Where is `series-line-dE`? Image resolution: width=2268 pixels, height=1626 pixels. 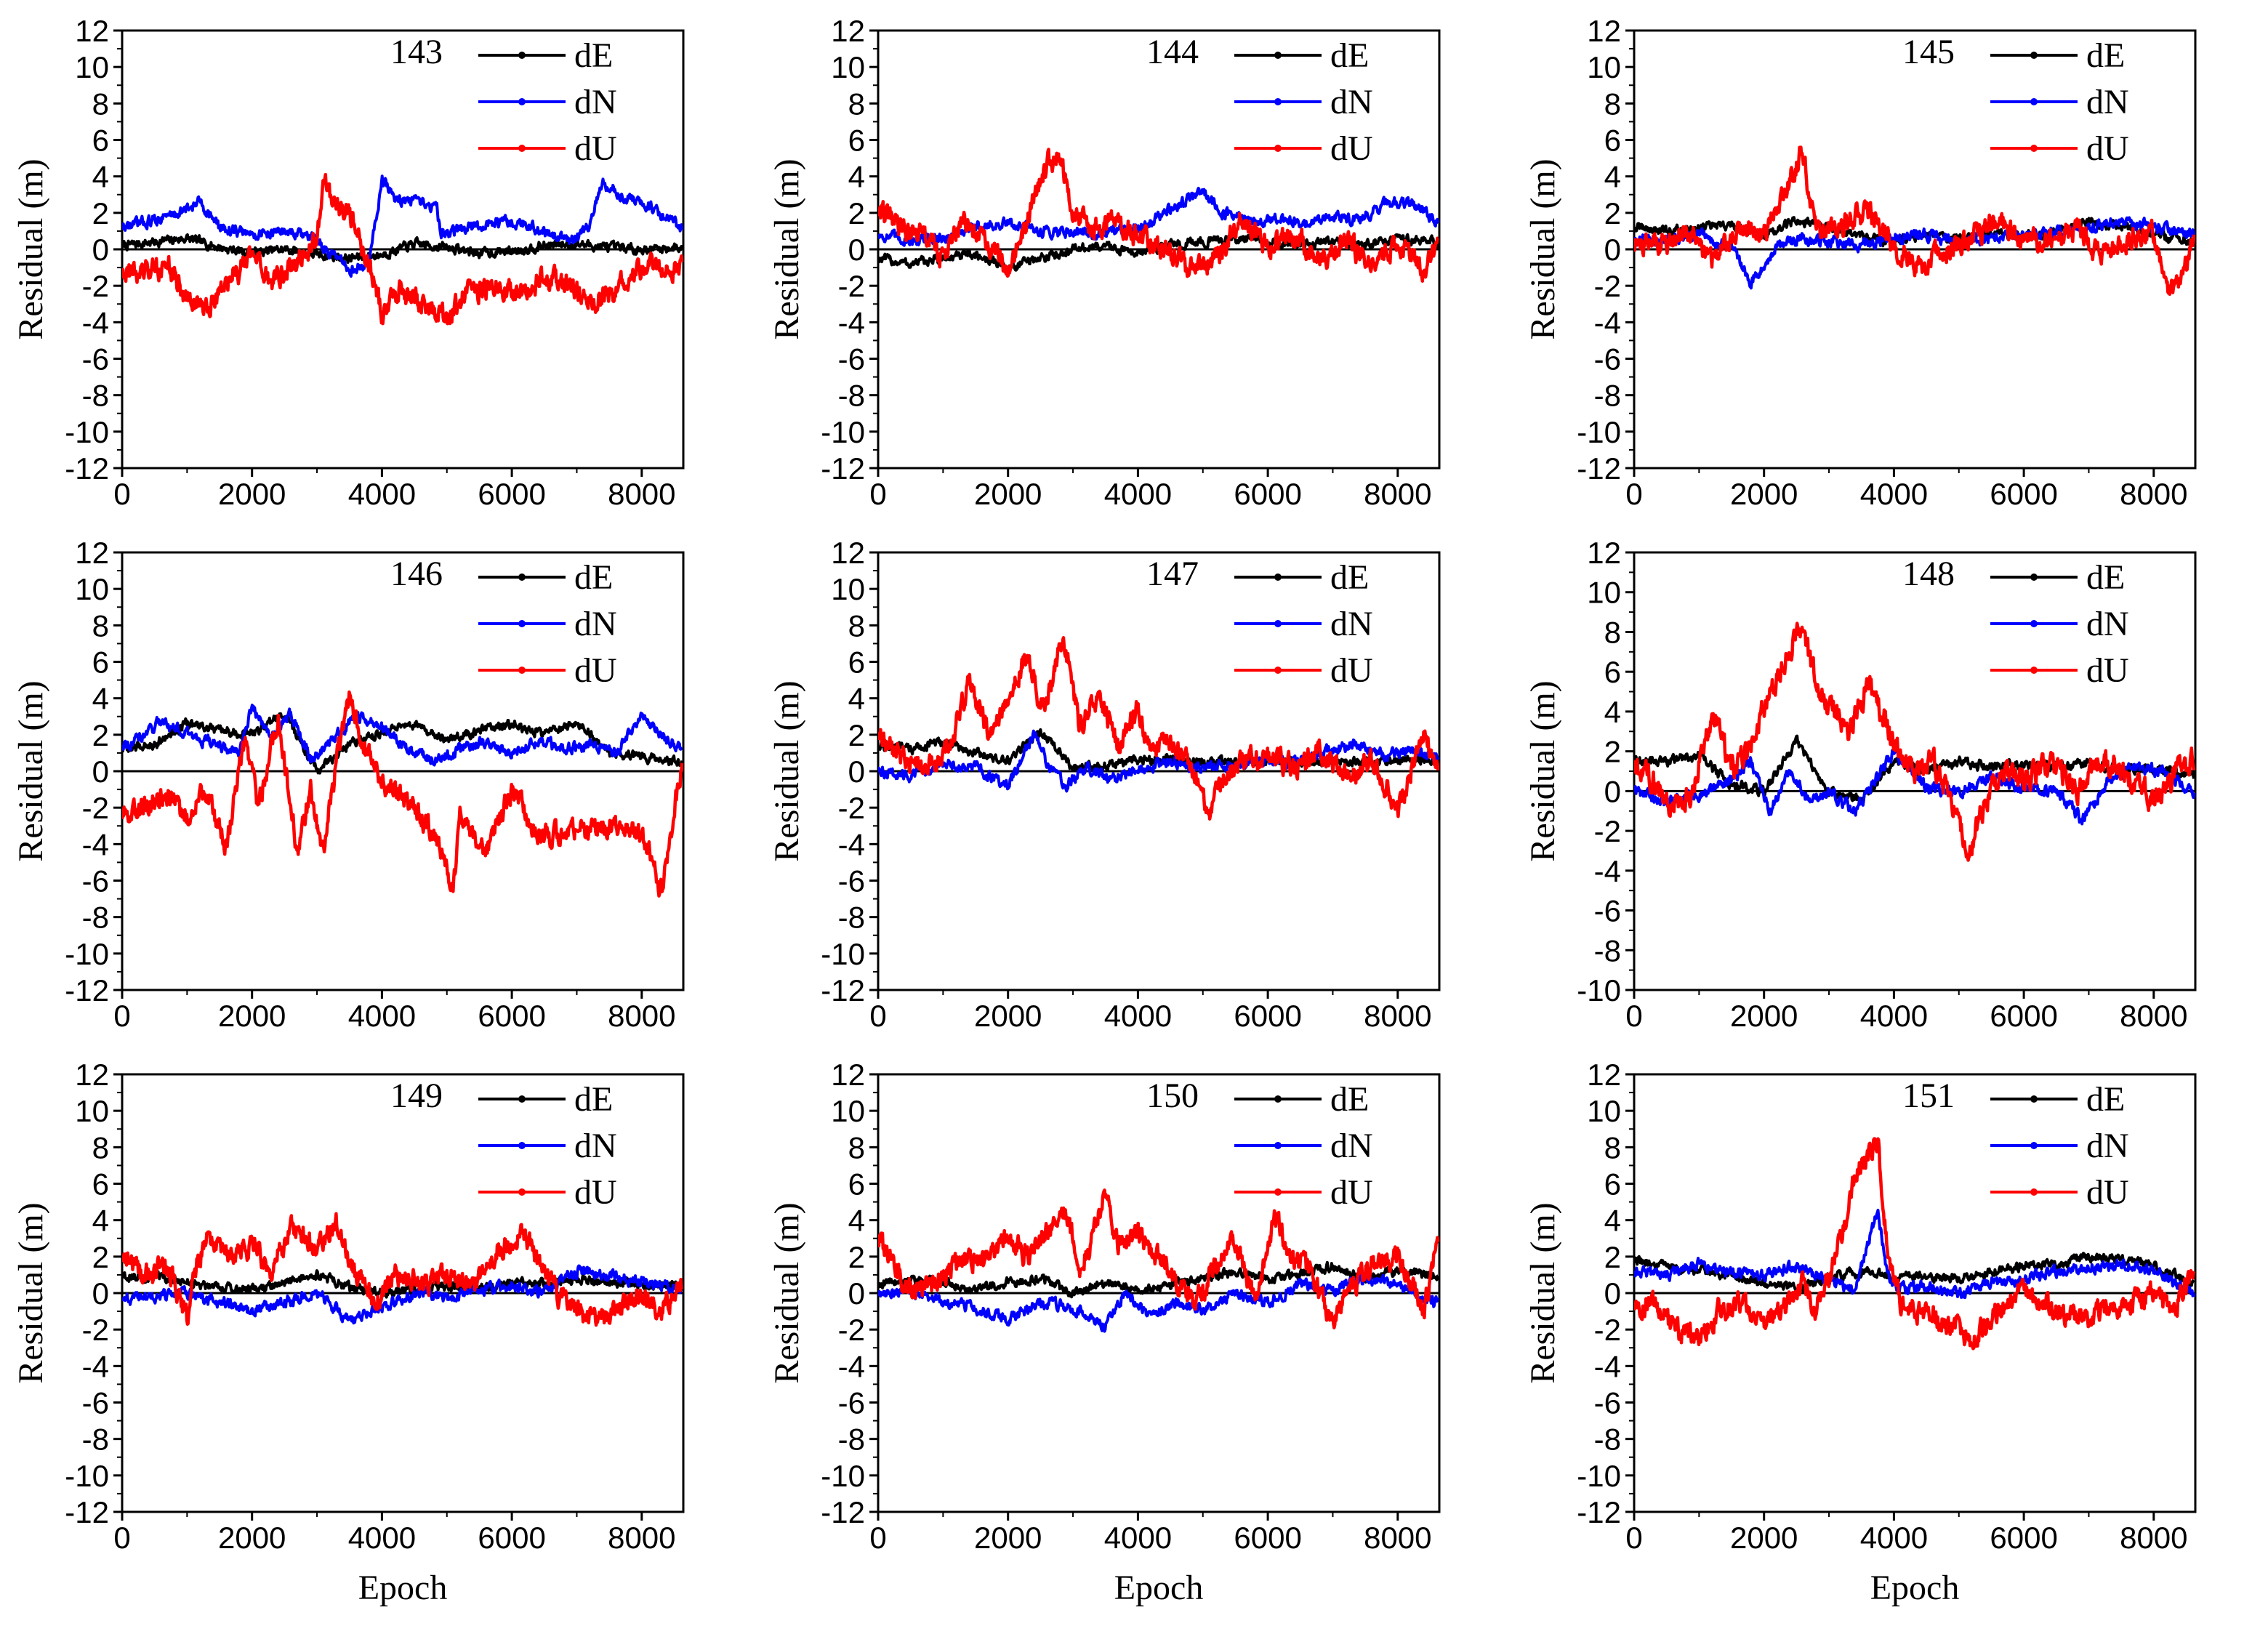
series-line-dE is located at coordinates (402, 1284).